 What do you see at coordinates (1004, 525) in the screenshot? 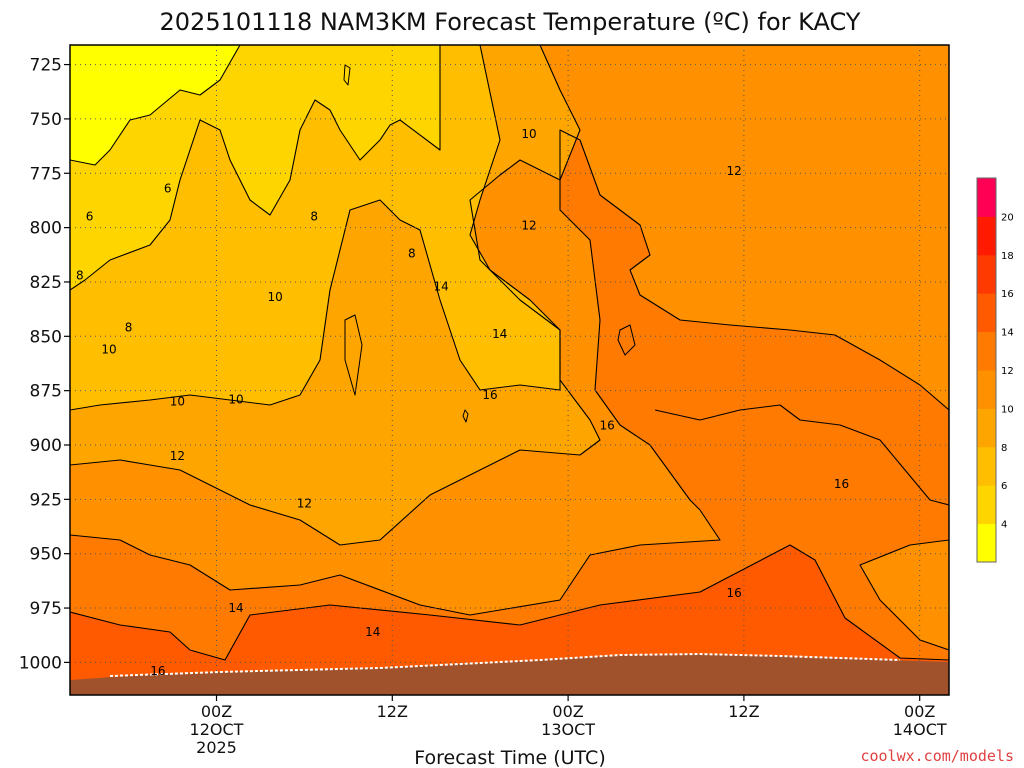
I see `colorbar-label: 4` at bounding box center [1004, 525].